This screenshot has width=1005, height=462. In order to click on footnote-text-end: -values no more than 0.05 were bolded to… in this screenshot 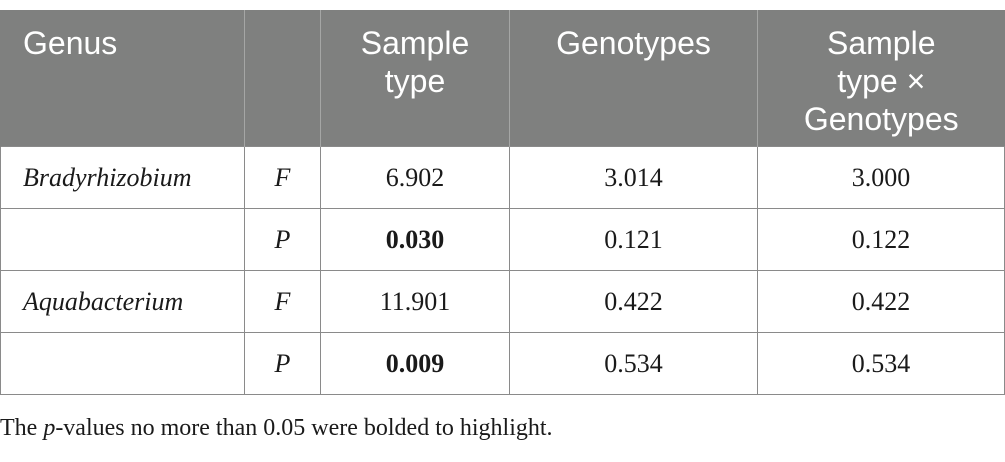, I will do `click(304, 428)`.